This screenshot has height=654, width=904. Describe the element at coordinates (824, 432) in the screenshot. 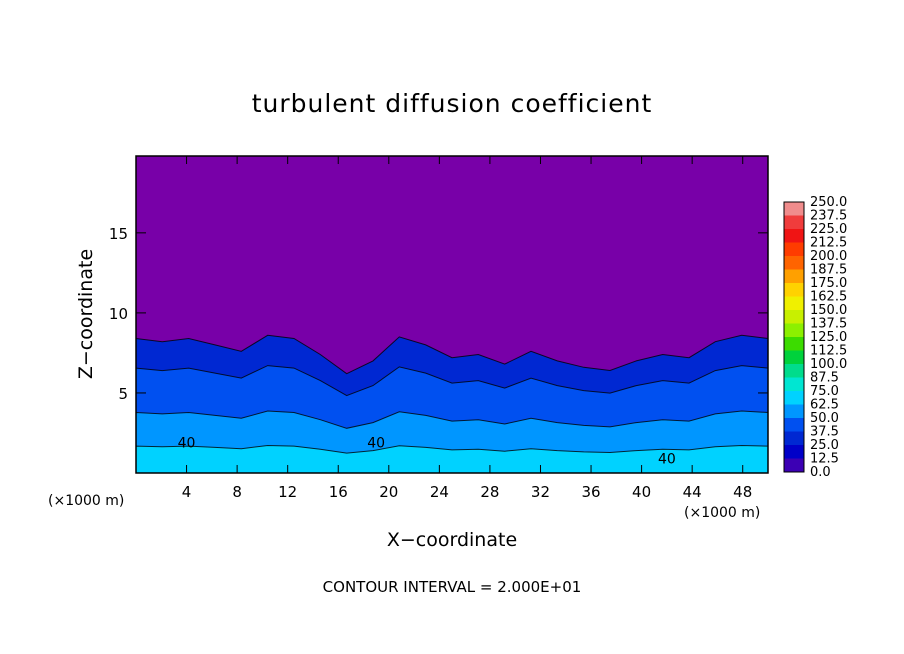

I see `colorbar-tick-label: 37.5` at that location.